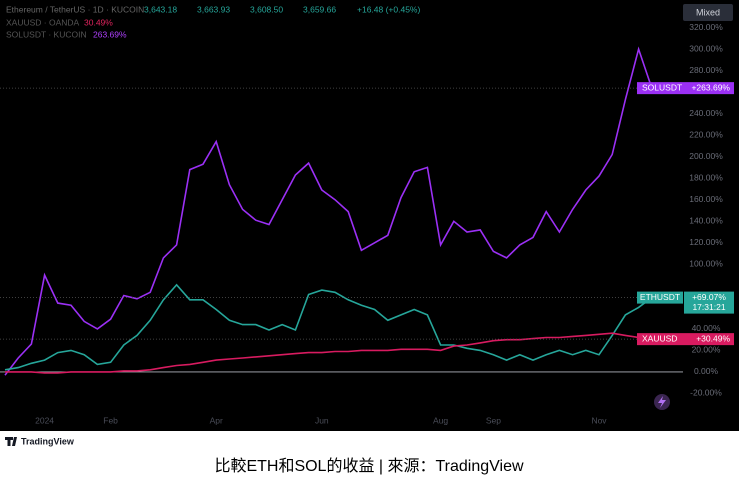  What do you see at coordinates (706, 134) in the screenshot?
I see `y-tick-label: 220.00%` at bounding box center [706, 134].